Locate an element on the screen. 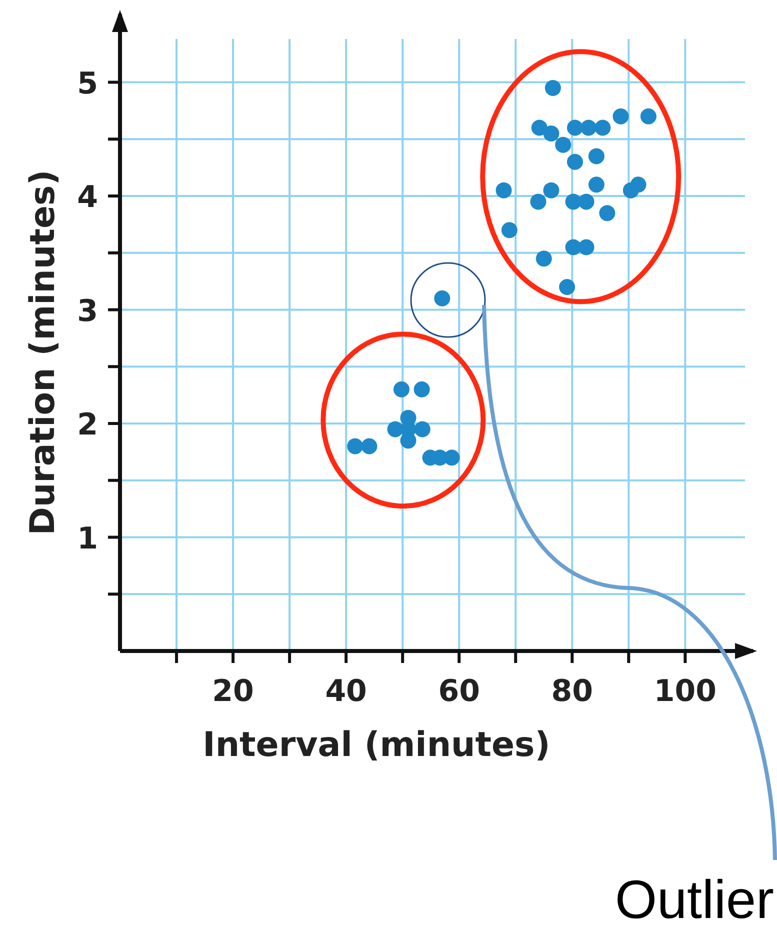 The width and height of the screenshot is (777, 926). y-tick-label: 5 is located at coordinates (87, 84).